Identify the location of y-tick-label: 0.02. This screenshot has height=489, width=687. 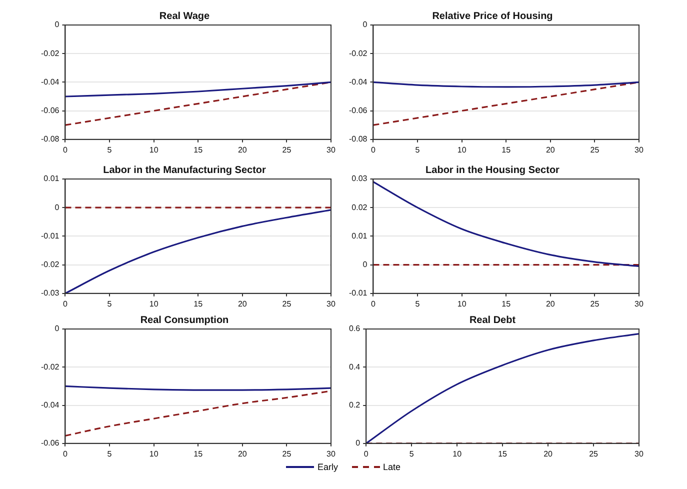
(360, 207).